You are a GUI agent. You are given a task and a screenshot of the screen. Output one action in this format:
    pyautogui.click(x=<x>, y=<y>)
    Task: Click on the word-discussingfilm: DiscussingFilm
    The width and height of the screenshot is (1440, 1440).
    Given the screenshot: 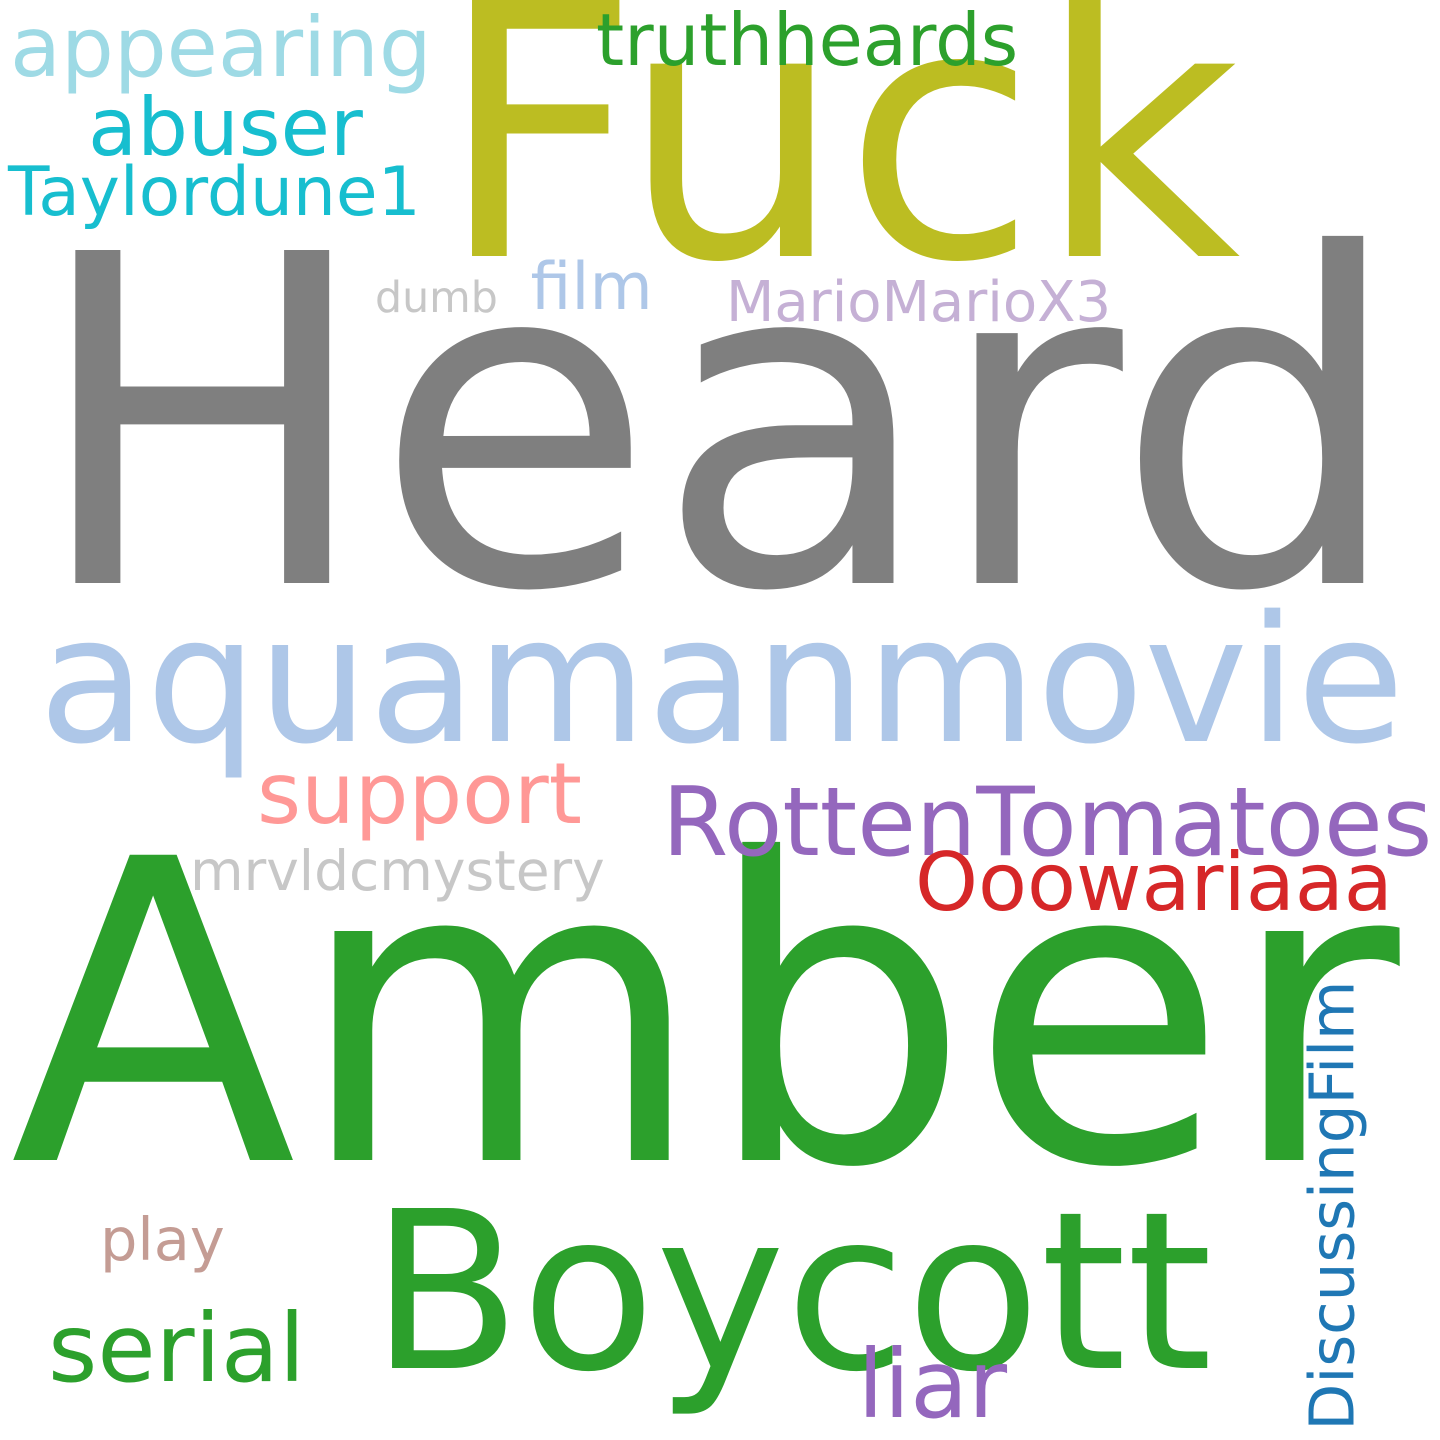 What is the action you would take?
    pyautogui.click(x=1333, y=1205)
    